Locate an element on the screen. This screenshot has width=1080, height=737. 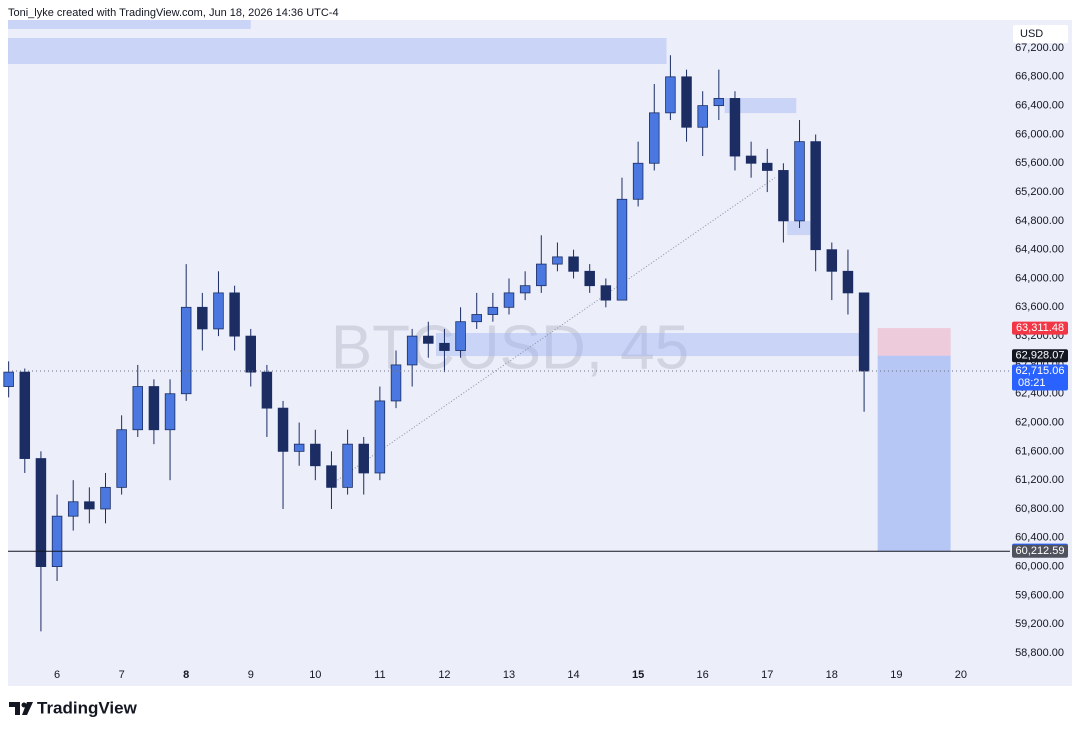
y-tick-label: 60,800.00 is located at coordinates (1039, 509).